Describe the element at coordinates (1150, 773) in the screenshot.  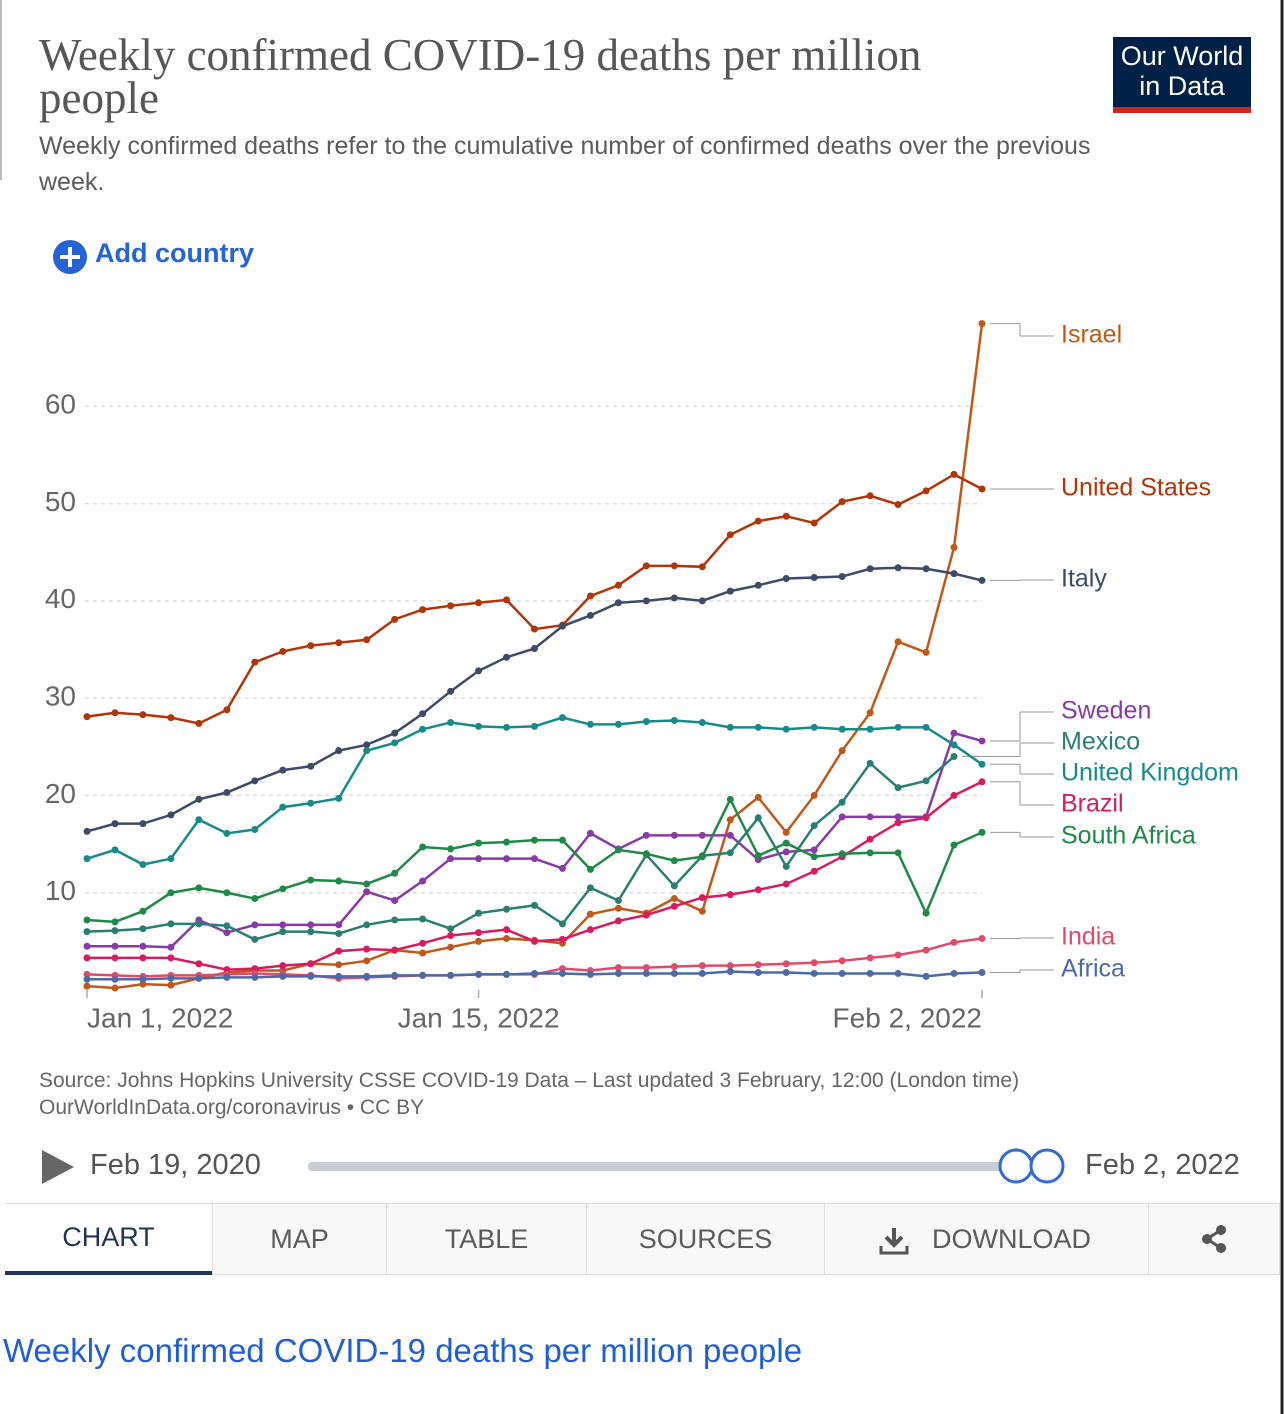
I see `series-label: United Kingdom` at that location.